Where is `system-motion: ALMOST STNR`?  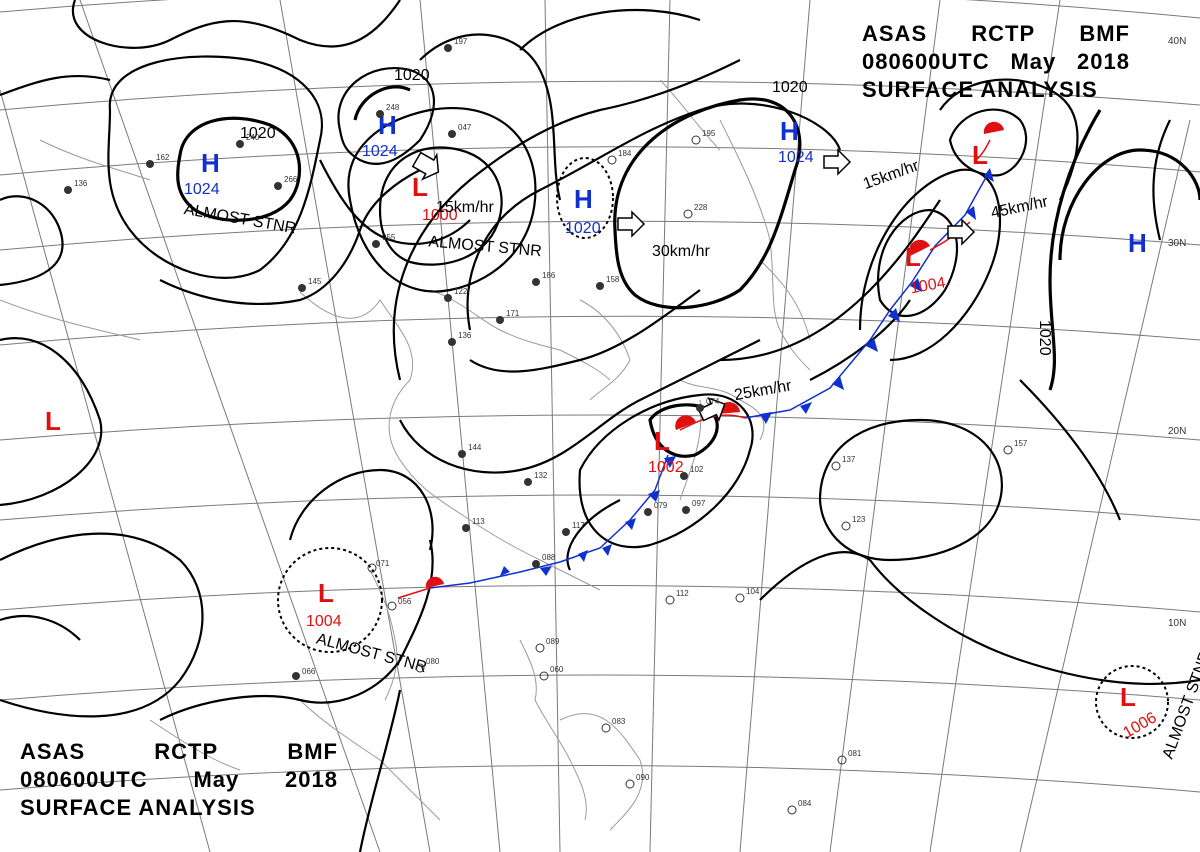 system-motion: ALMOST STNR is located at coordinates (1180, 705).